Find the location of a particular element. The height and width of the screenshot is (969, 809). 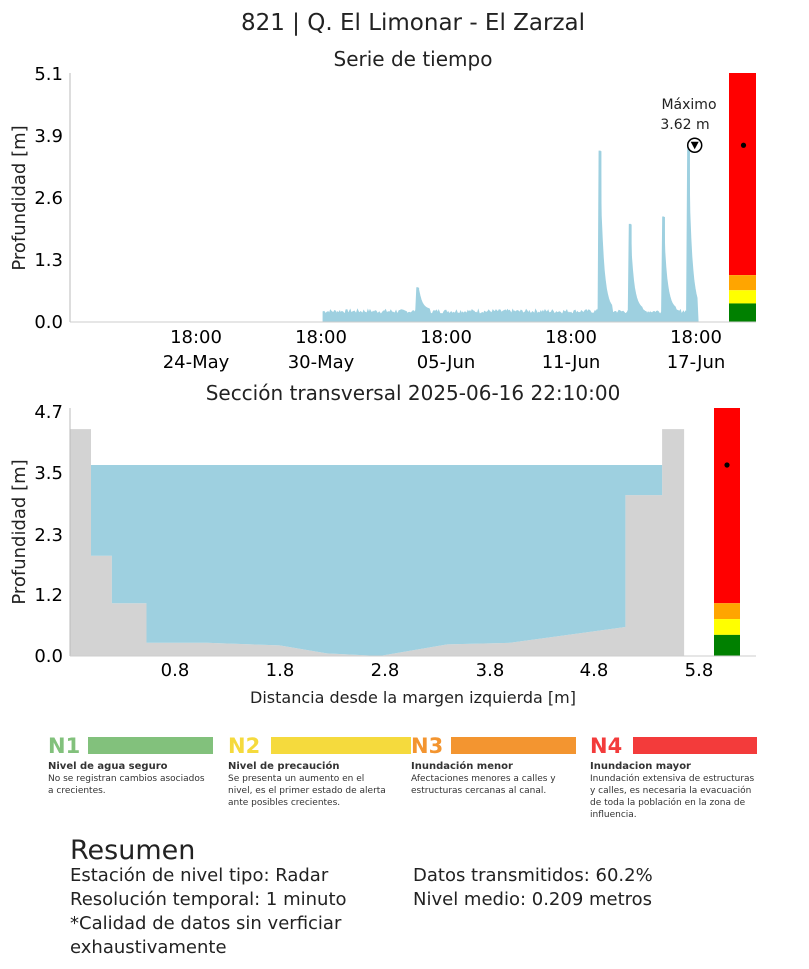

section-yticks: 0.0 1.2 2.3 3.5 4.7 is located at coordinates (48, 534).